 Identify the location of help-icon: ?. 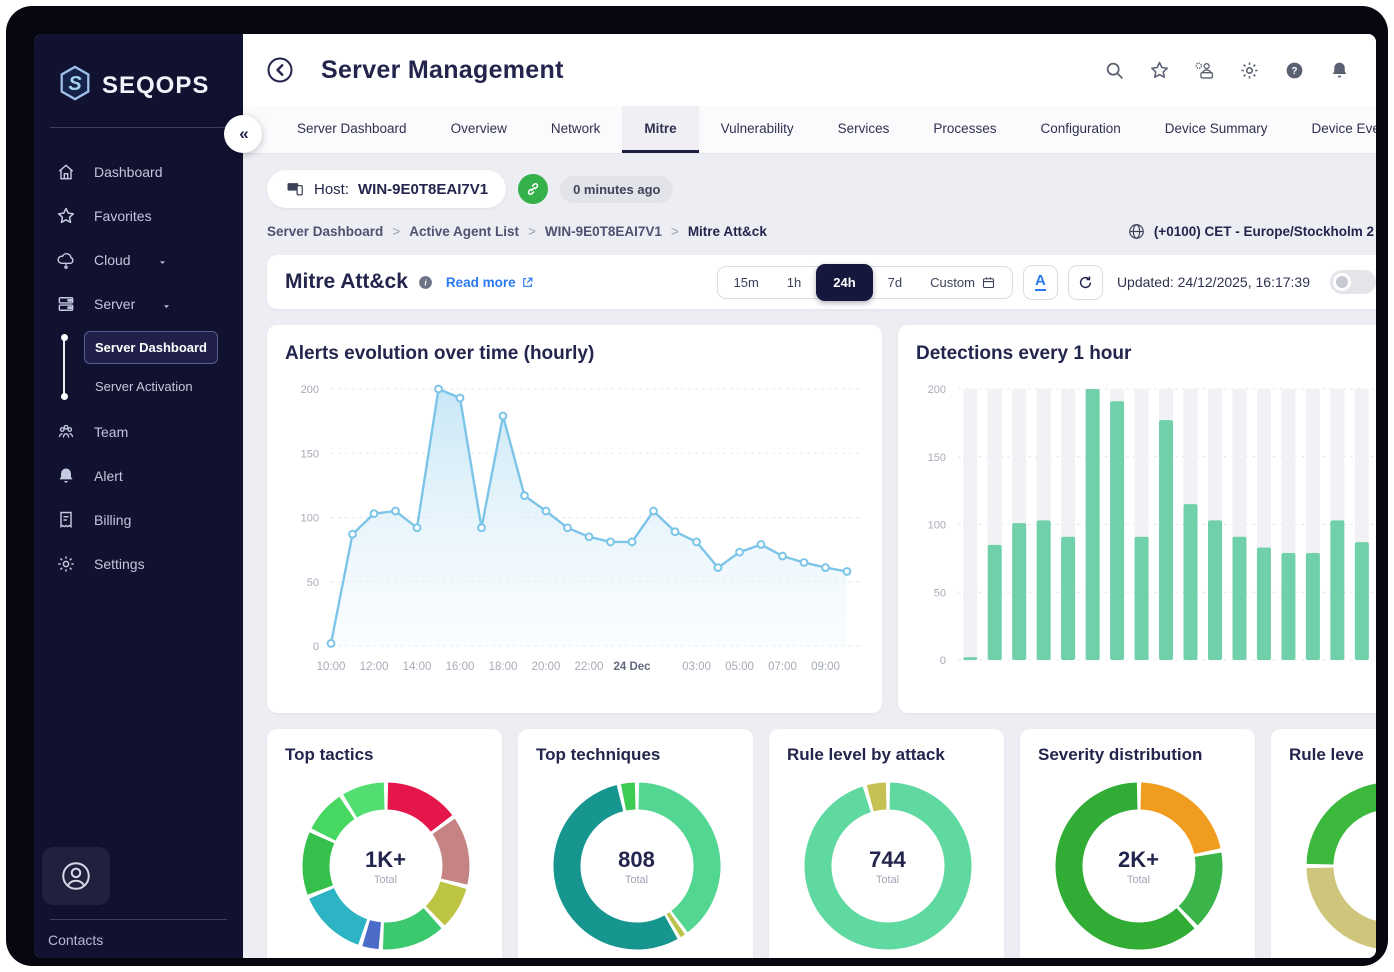
(1294, 70).